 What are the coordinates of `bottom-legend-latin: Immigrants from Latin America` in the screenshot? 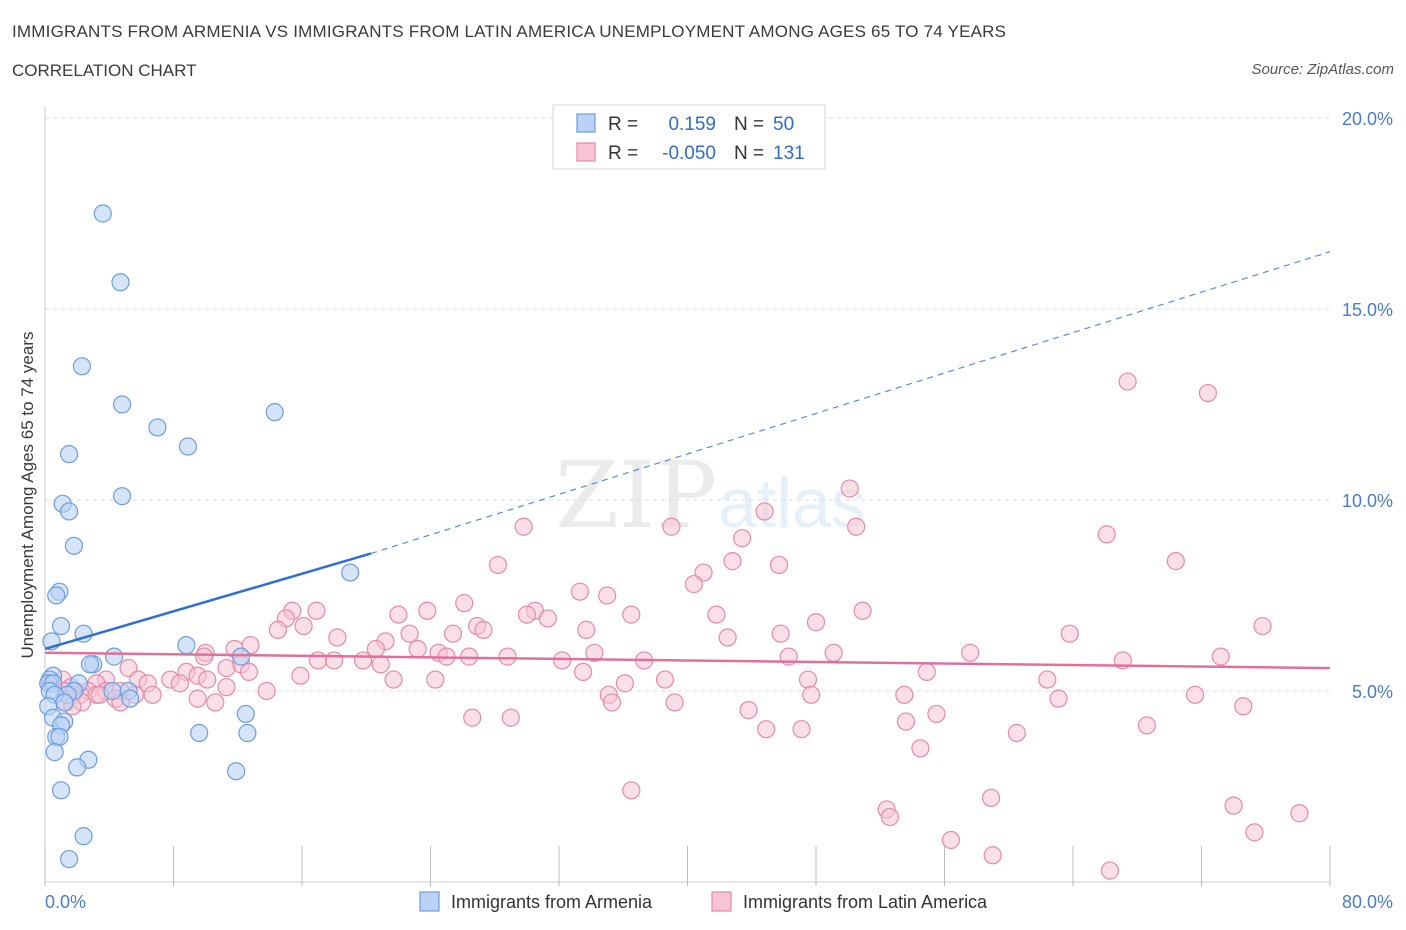 It's located at (865, 902).